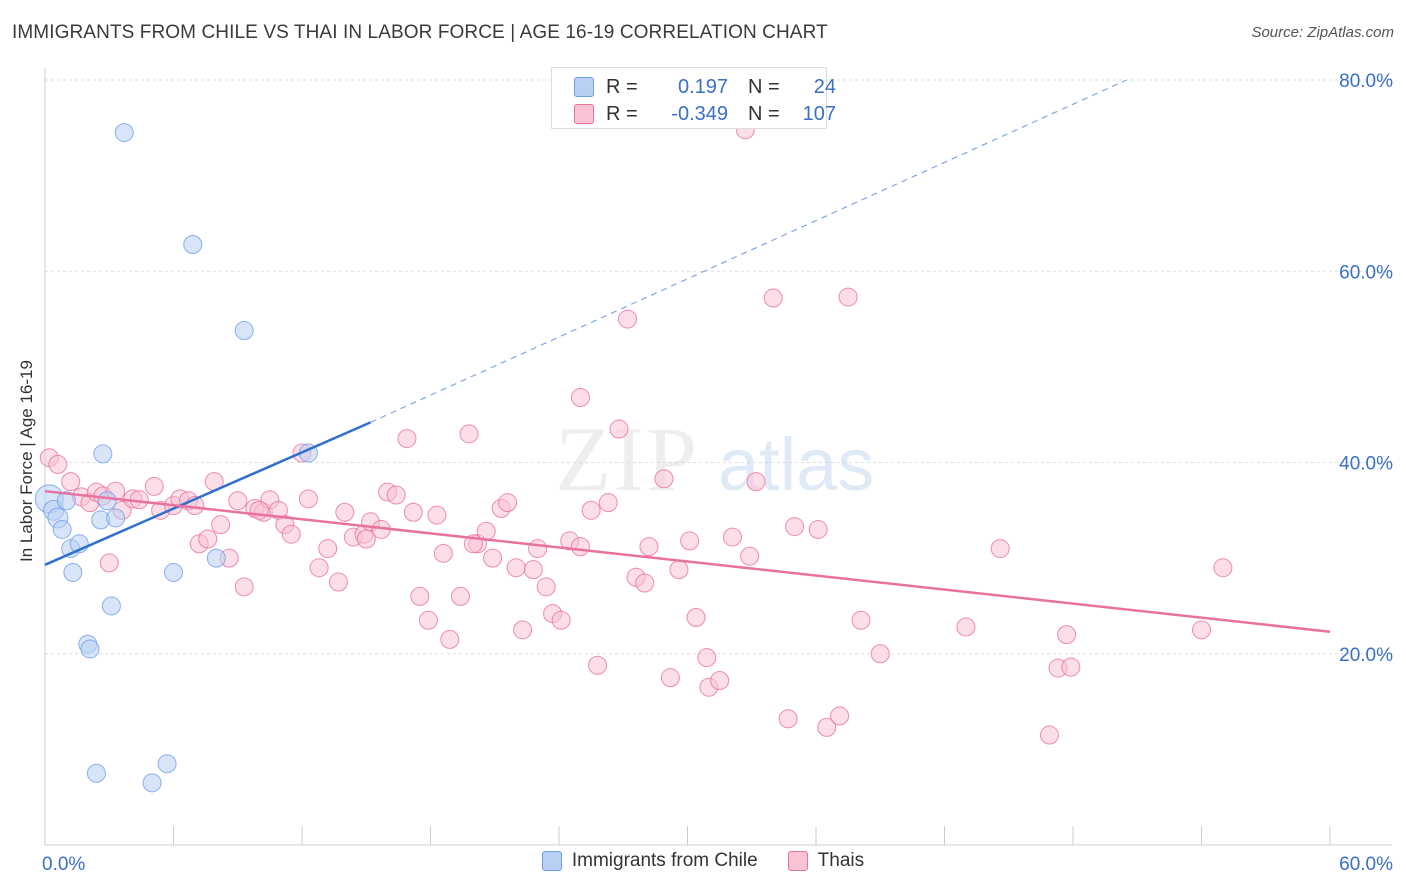 This screenshot has height=892, width=1406. Describe the element at coordinates (26, 461) in the screenshot. I see `y-axis-label: In Labor Force | Age 16-19` at that location.